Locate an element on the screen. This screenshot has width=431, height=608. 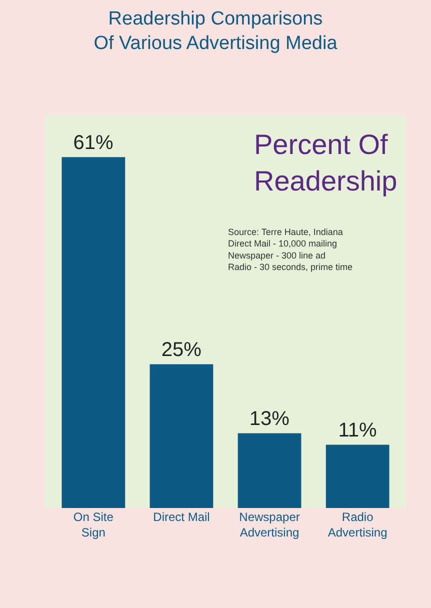
x-tick-label: Newspaper Advertising is located at coordinates (269, 525).